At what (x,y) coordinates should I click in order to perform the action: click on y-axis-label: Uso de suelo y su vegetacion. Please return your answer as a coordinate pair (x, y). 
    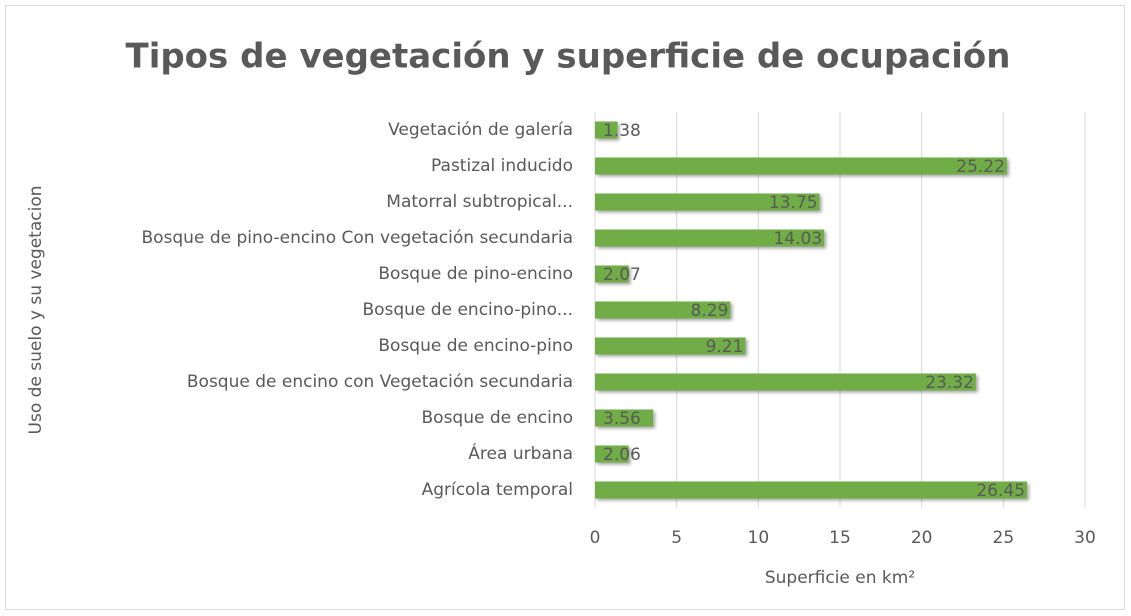
    Looking at the image, I should click on (36, 310).